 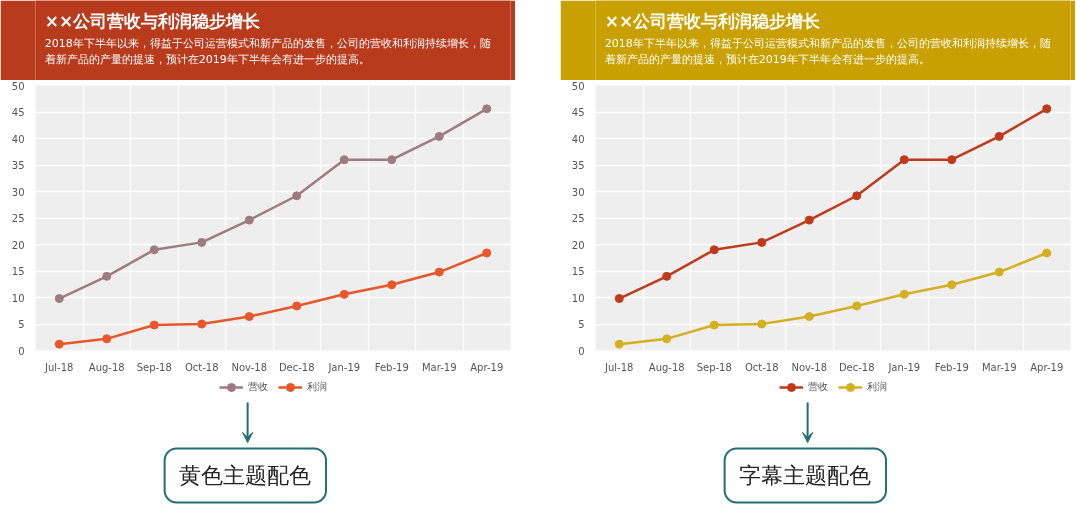 I want to click on text: 字幕主题配色, so click(x=805, y=475).